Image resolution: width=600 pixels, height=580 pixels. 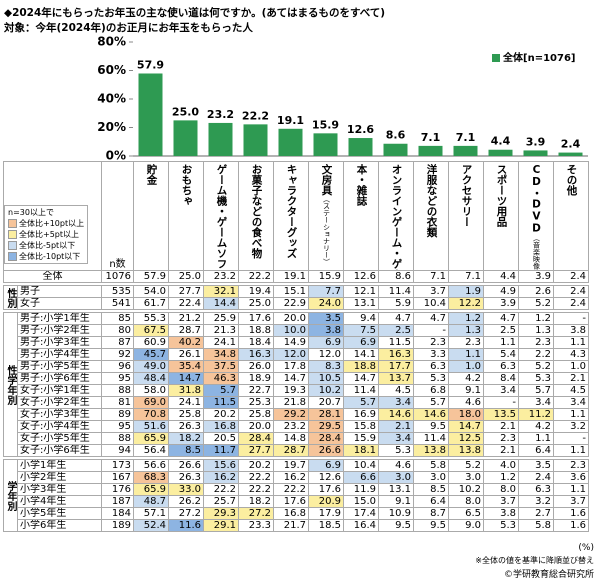 What do you see at coordinates (466, 513) in the screenshot?
I see `value-cell: 6.5` at bounding box center [466, 513].